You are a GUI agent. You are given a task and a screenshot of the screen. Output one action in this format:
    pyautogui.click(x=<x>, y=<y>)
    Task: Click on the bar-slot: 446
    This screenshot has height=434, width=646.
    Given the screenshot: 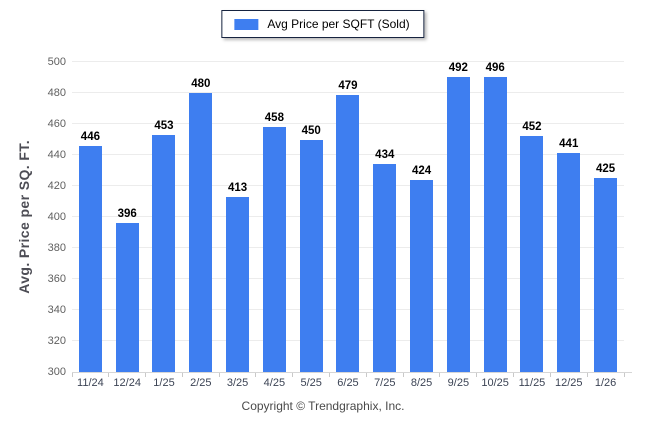 What is the action you would take?
    pyautogui.click(x=90, y=217)
    